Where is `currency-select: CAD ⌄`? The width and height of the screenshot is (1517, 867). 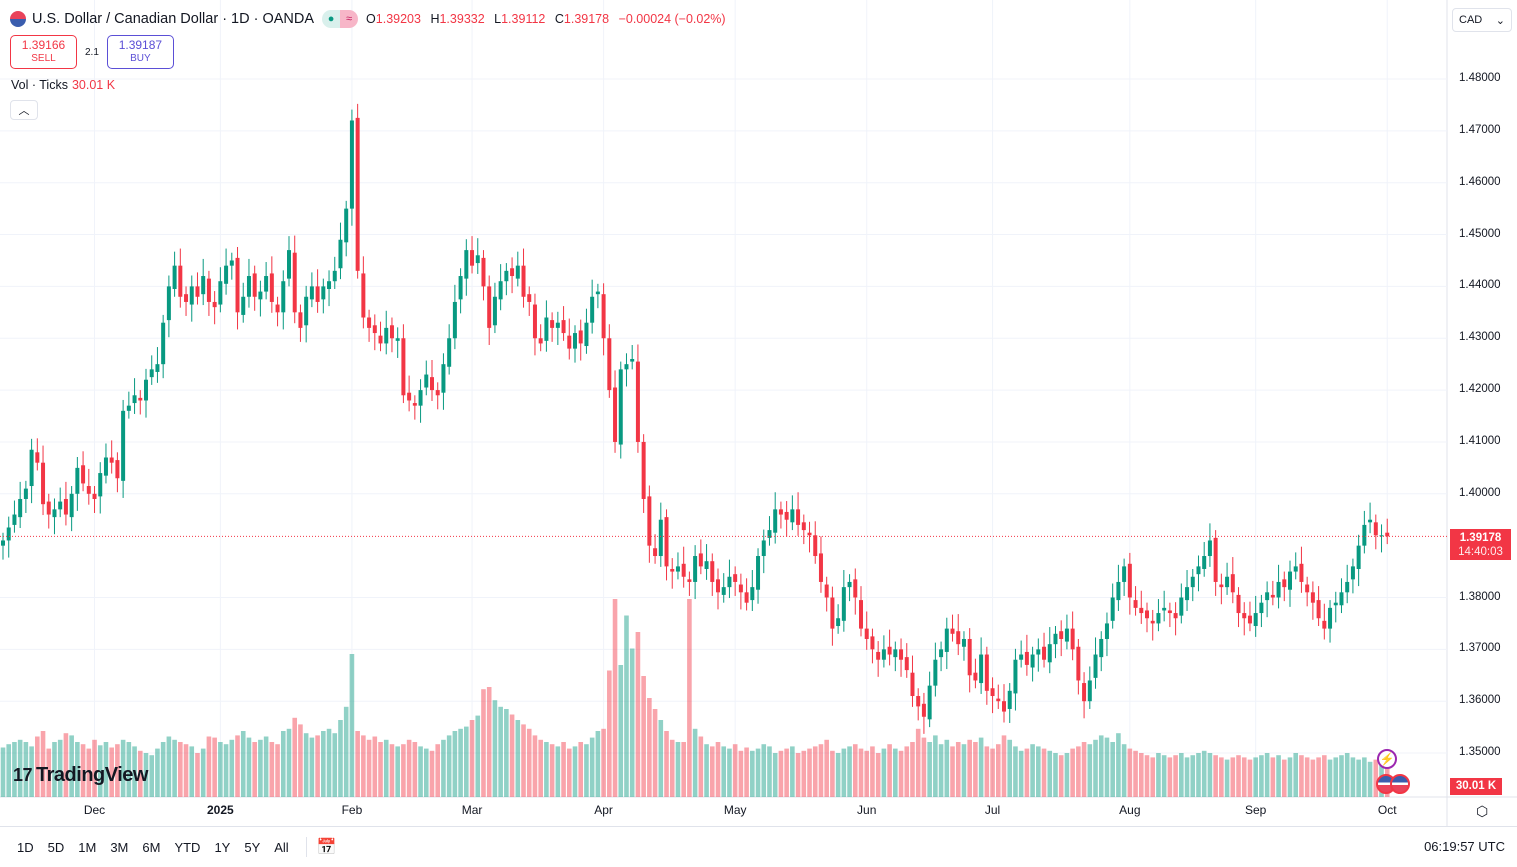
currency-select: CAD ⌄ is located at coordinates (1482, 20).